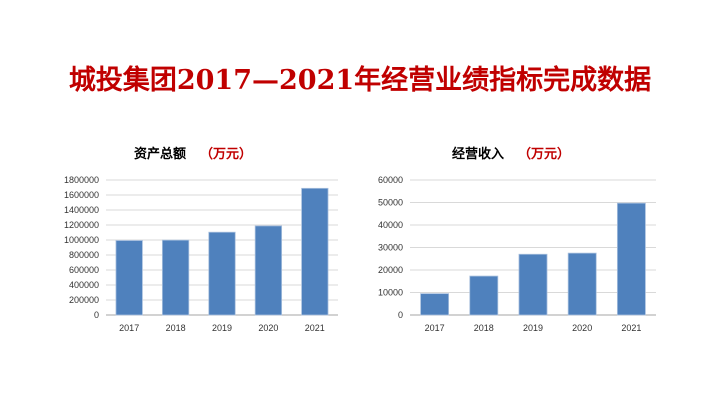 The height and width of the screenshot is (403, 720). What do you see at coordinates (390, 248) in the screenshot?
I see `y-tick-label: 30000` at bounding box center [390, 248].